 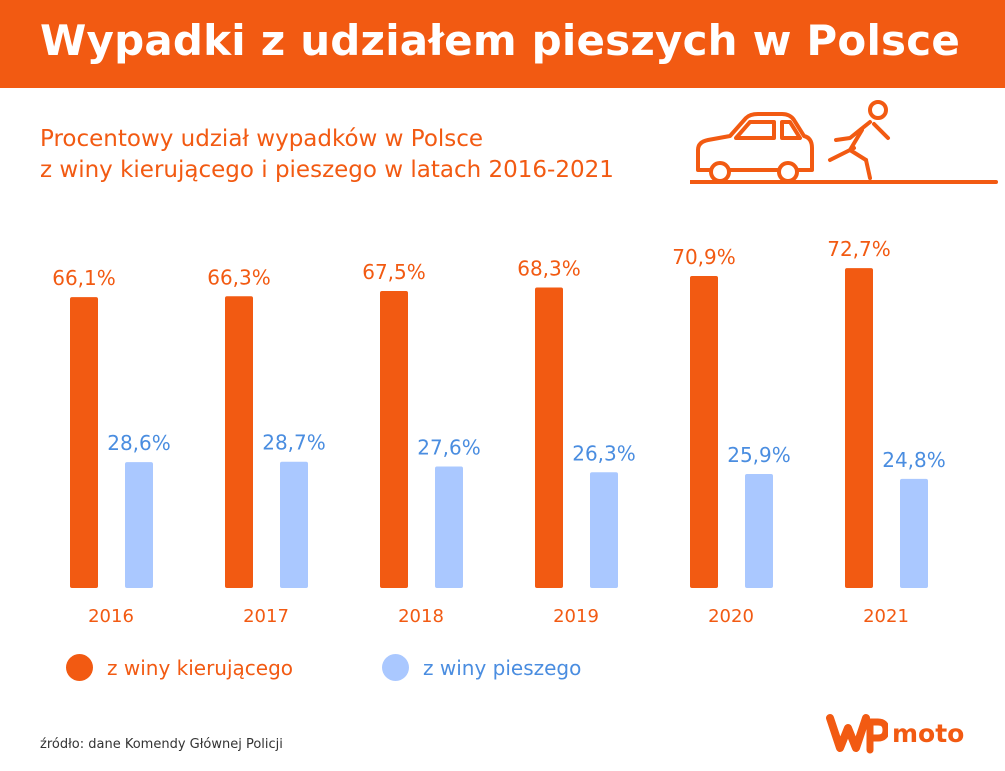 I want to click on data-label-driver-2019: 68,3%, so click(x=549, y=268).